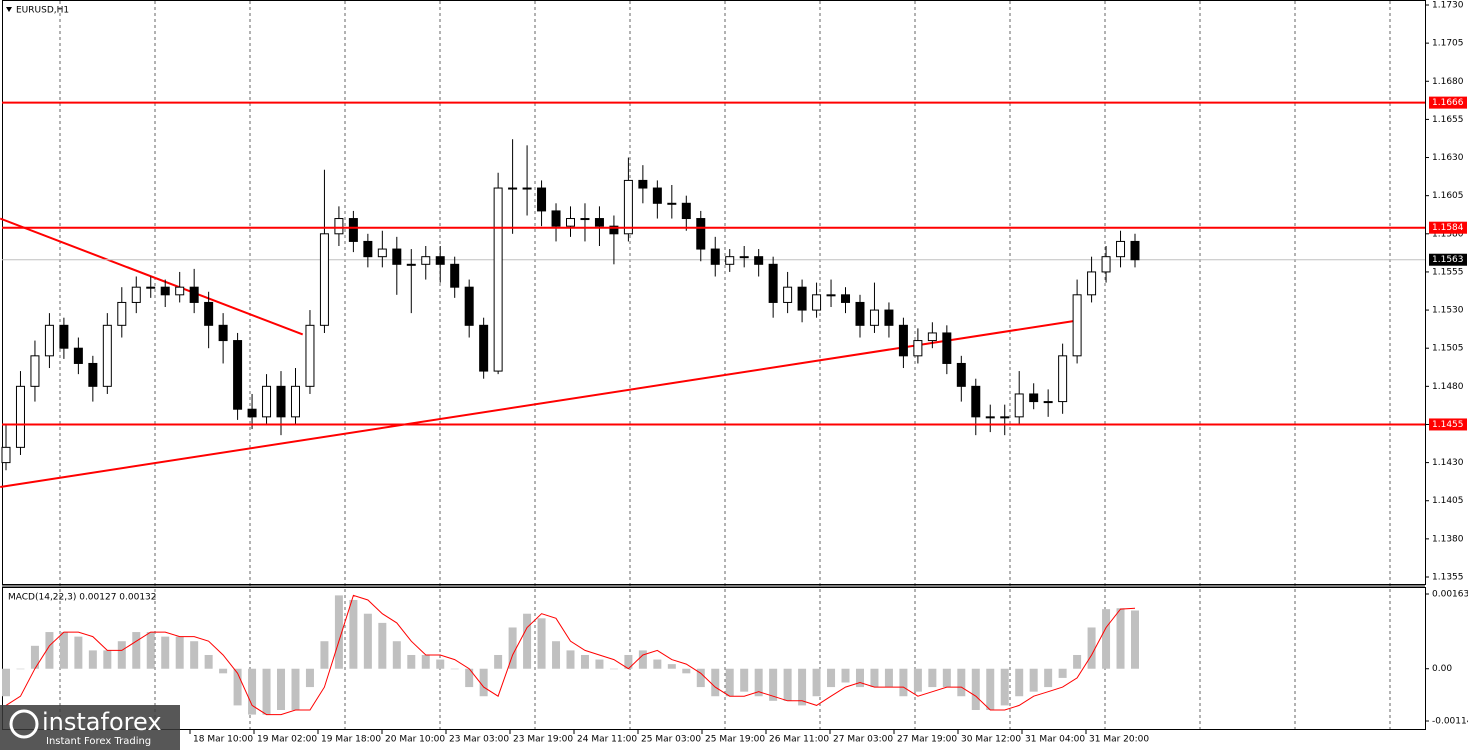 The image size is (1468, 750). I want to click on x-tick-label: 24 Mar 11:00, so click(607, 740).